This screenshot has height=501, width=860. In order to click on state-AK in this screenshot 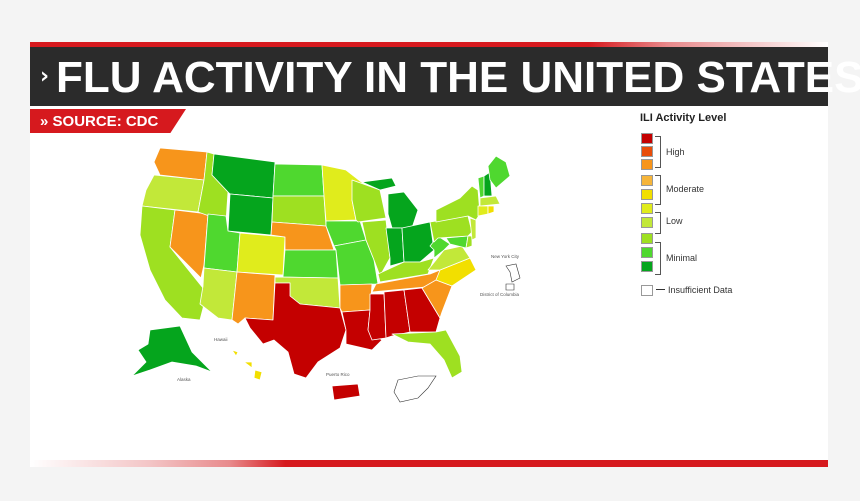, I will do `click(172, 351)`.